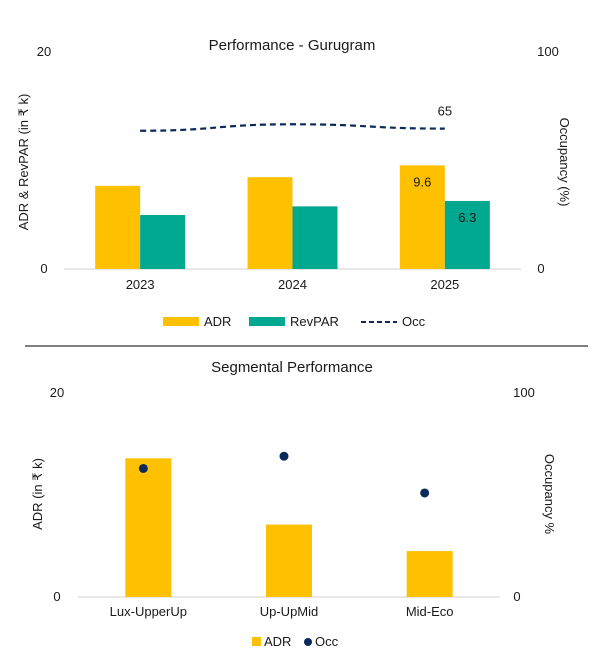  Describe the element at coordinates (444, 284) in the screenshot. I see `chart1-x-tick-2025: 2025` at that location.